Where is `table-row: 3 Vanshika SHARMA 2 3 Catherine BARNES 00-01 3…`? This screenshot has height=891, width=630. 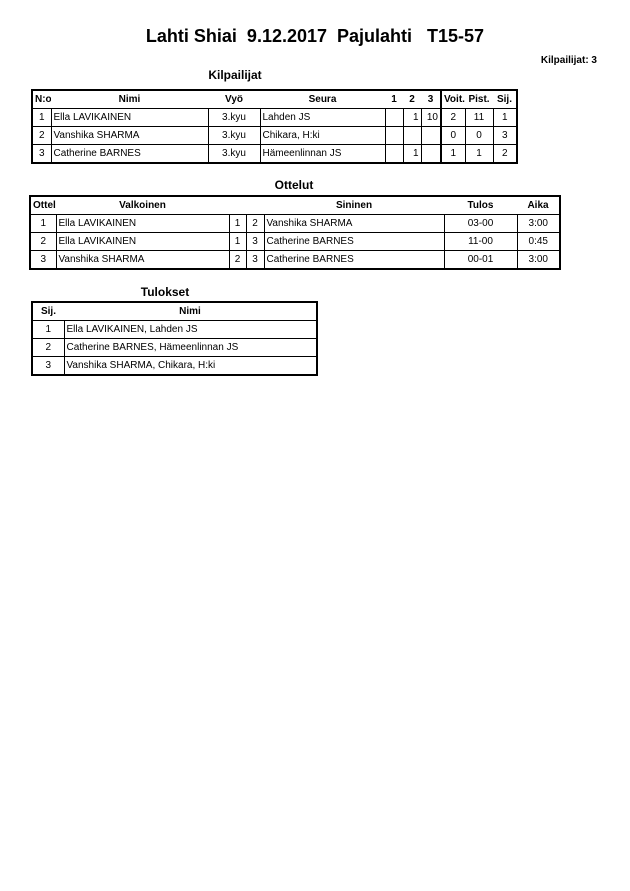
table-row: 3 Vanshika SHARMA 2 3 Catherine BARNES 00-01 3… is located at coordinates (295, 260).